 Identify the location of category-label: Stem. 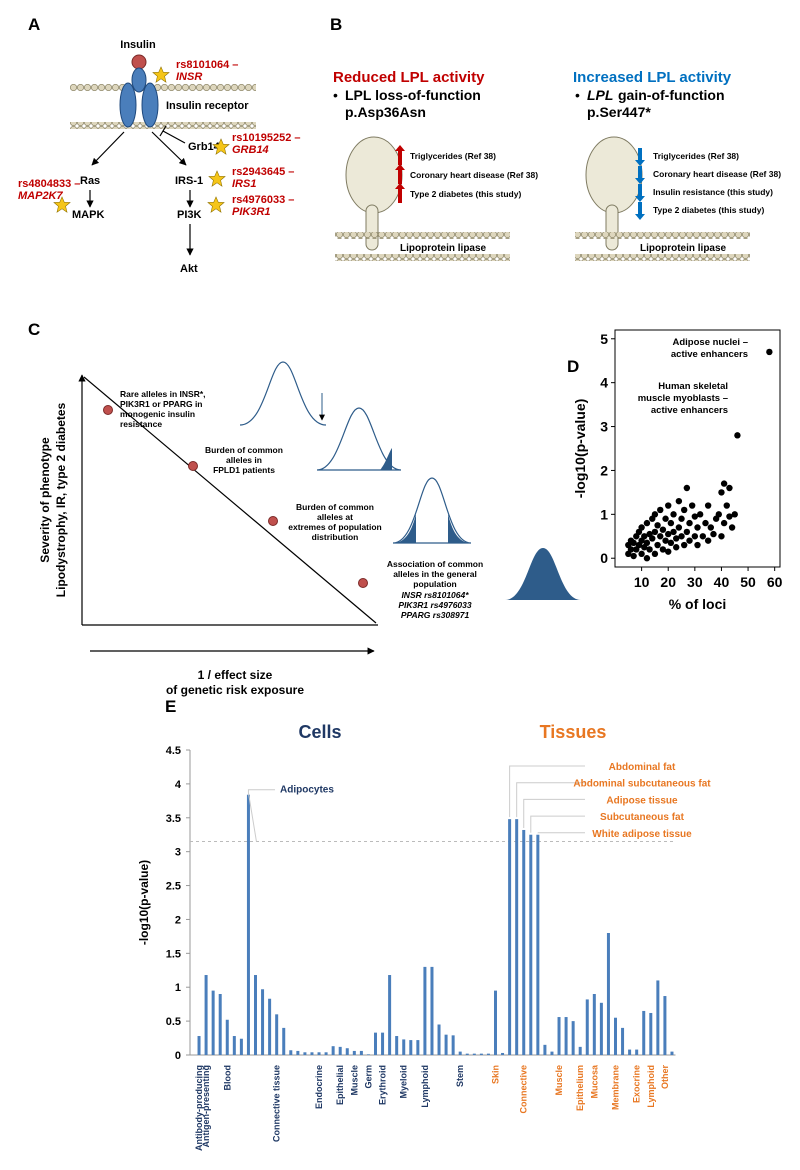
(460, 1076).